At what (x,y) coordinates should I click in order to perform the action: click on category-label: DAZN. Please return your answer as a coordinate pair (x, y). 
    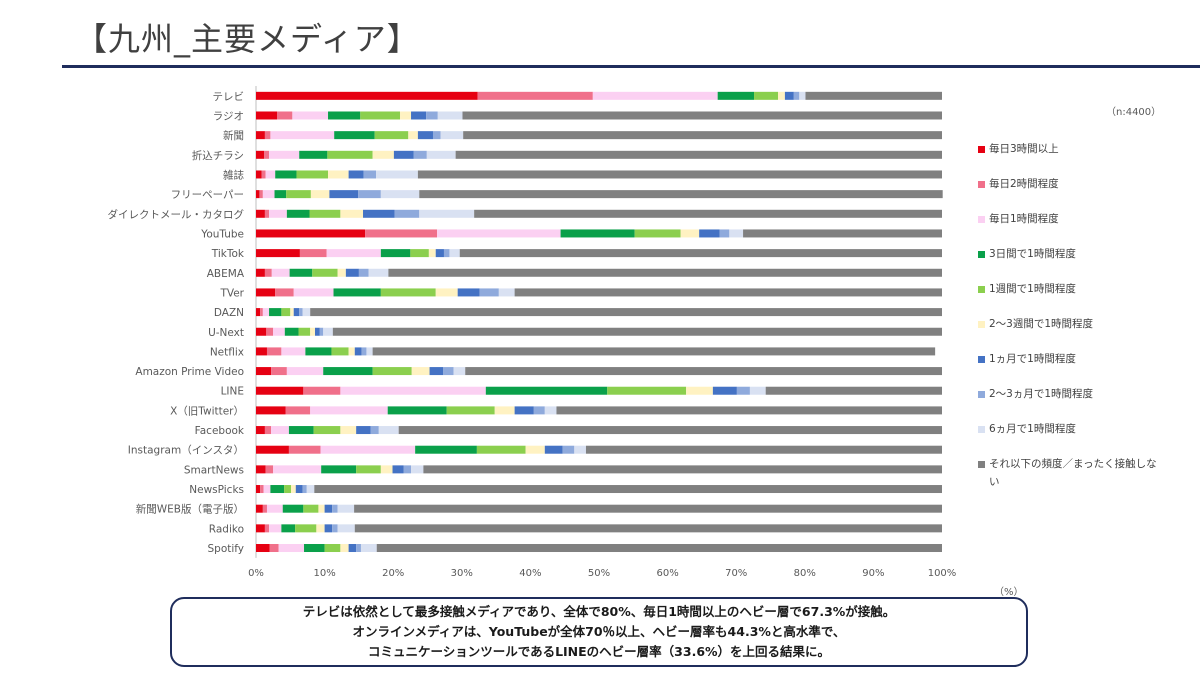
    Looking at the image, I should click on (229, 313).